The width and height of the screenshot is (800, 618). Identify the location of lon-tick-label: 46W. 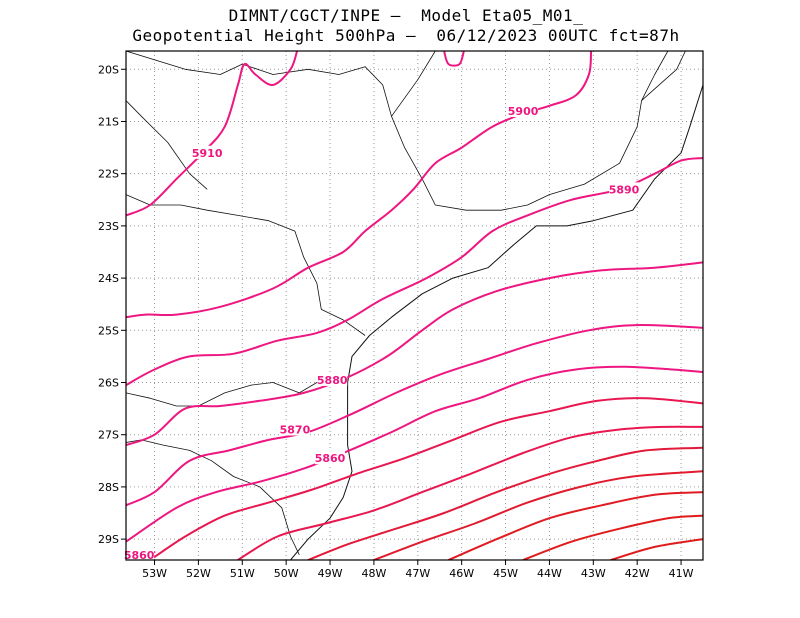
(461, 573).